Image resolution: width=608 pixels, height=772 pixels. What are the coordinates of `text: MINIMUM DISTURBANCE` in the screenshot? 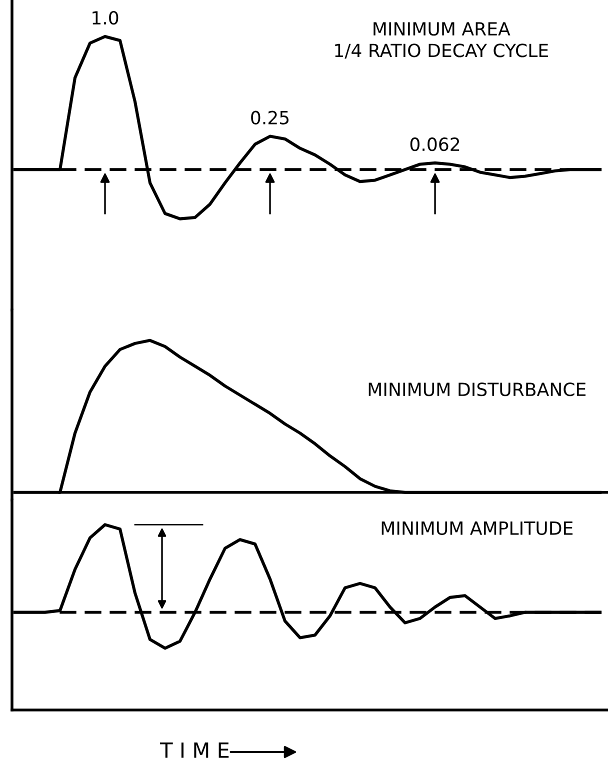 It's located at (477, 389).